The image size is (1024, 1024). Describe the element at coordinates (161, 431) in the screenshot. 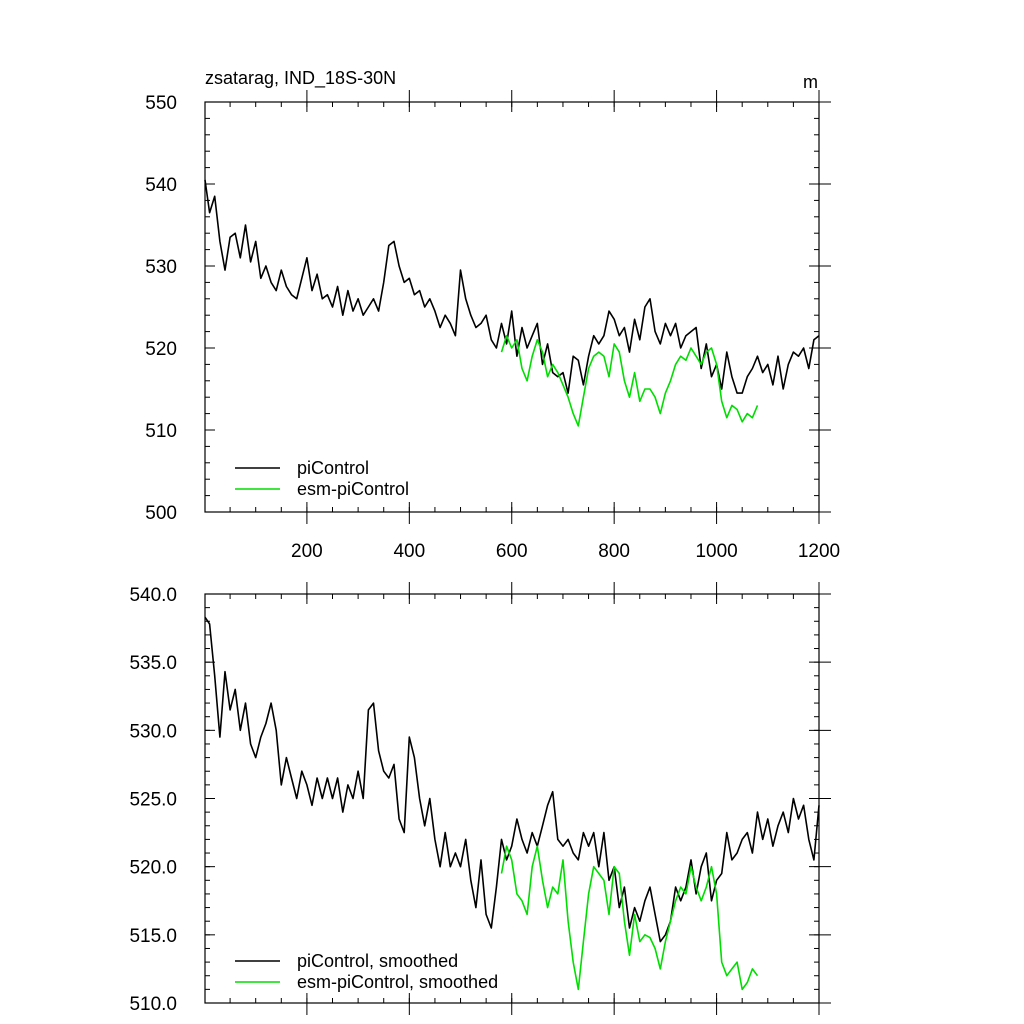

I see `y-tick-label: 510` at that location.